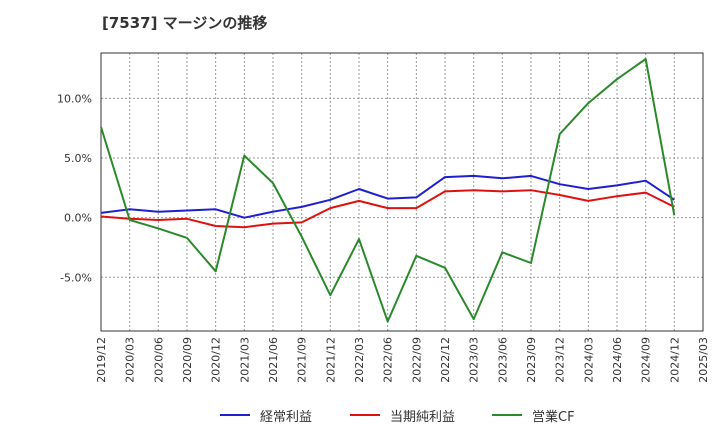 Image resolution: width=720 pixels, height=440 pixels. I want to click on legend-item: 当期純利益, so click(402, 415).